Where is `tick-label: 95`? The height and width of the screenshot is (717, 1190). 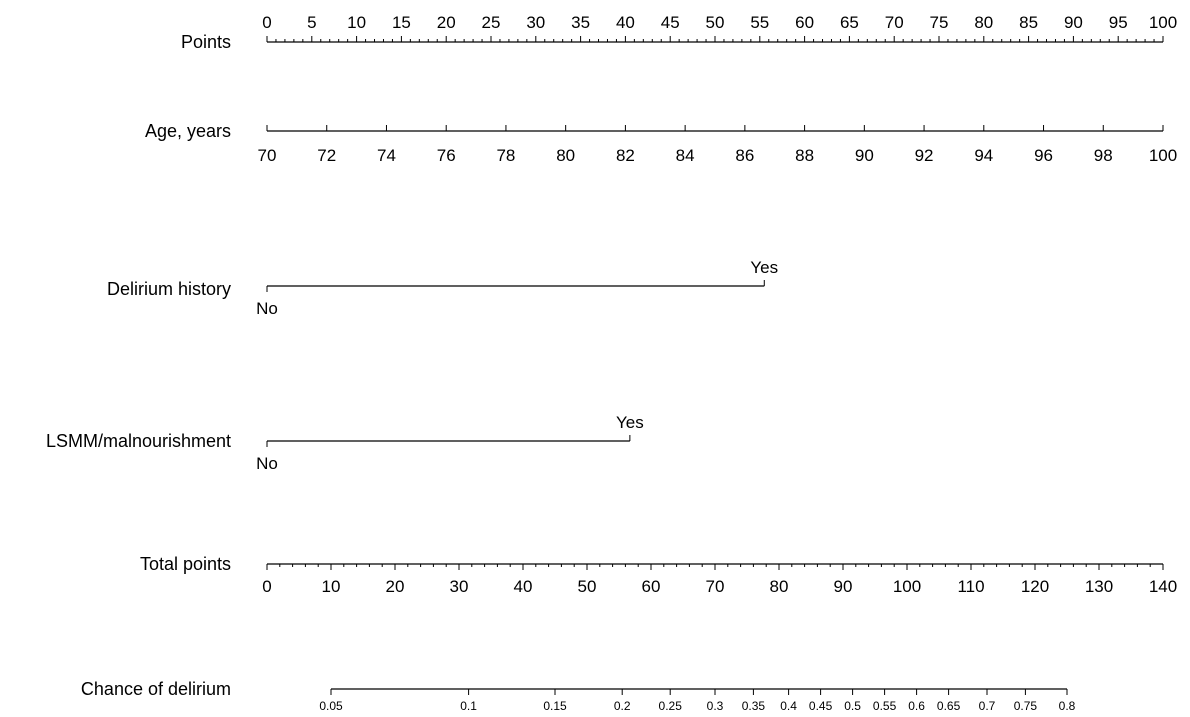 tick-label: 95 is located at coordinates (1118, 22).